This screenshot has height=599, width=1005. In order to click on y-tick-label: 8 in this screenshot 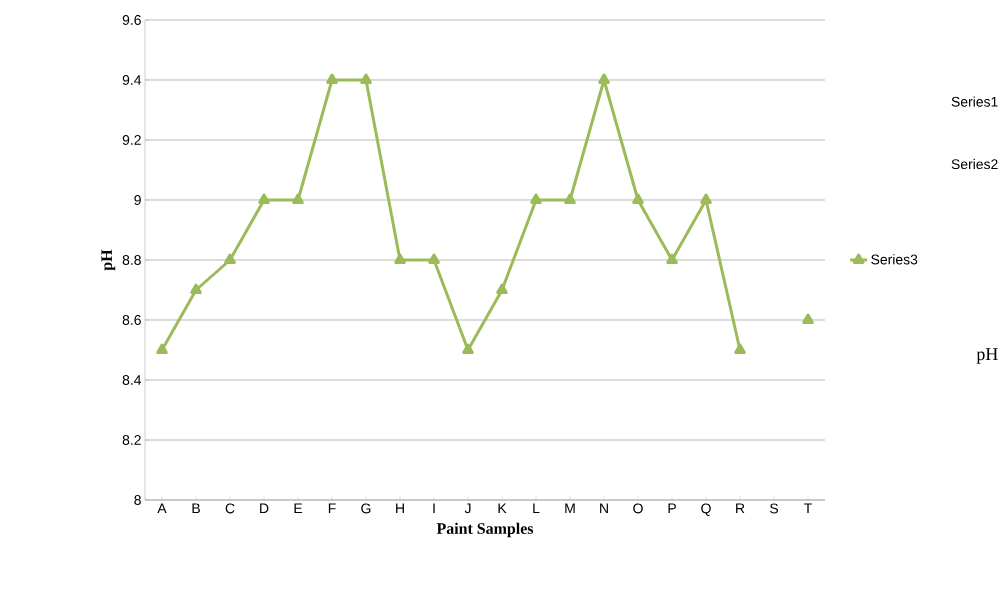, I will do `click(137, 500)`.